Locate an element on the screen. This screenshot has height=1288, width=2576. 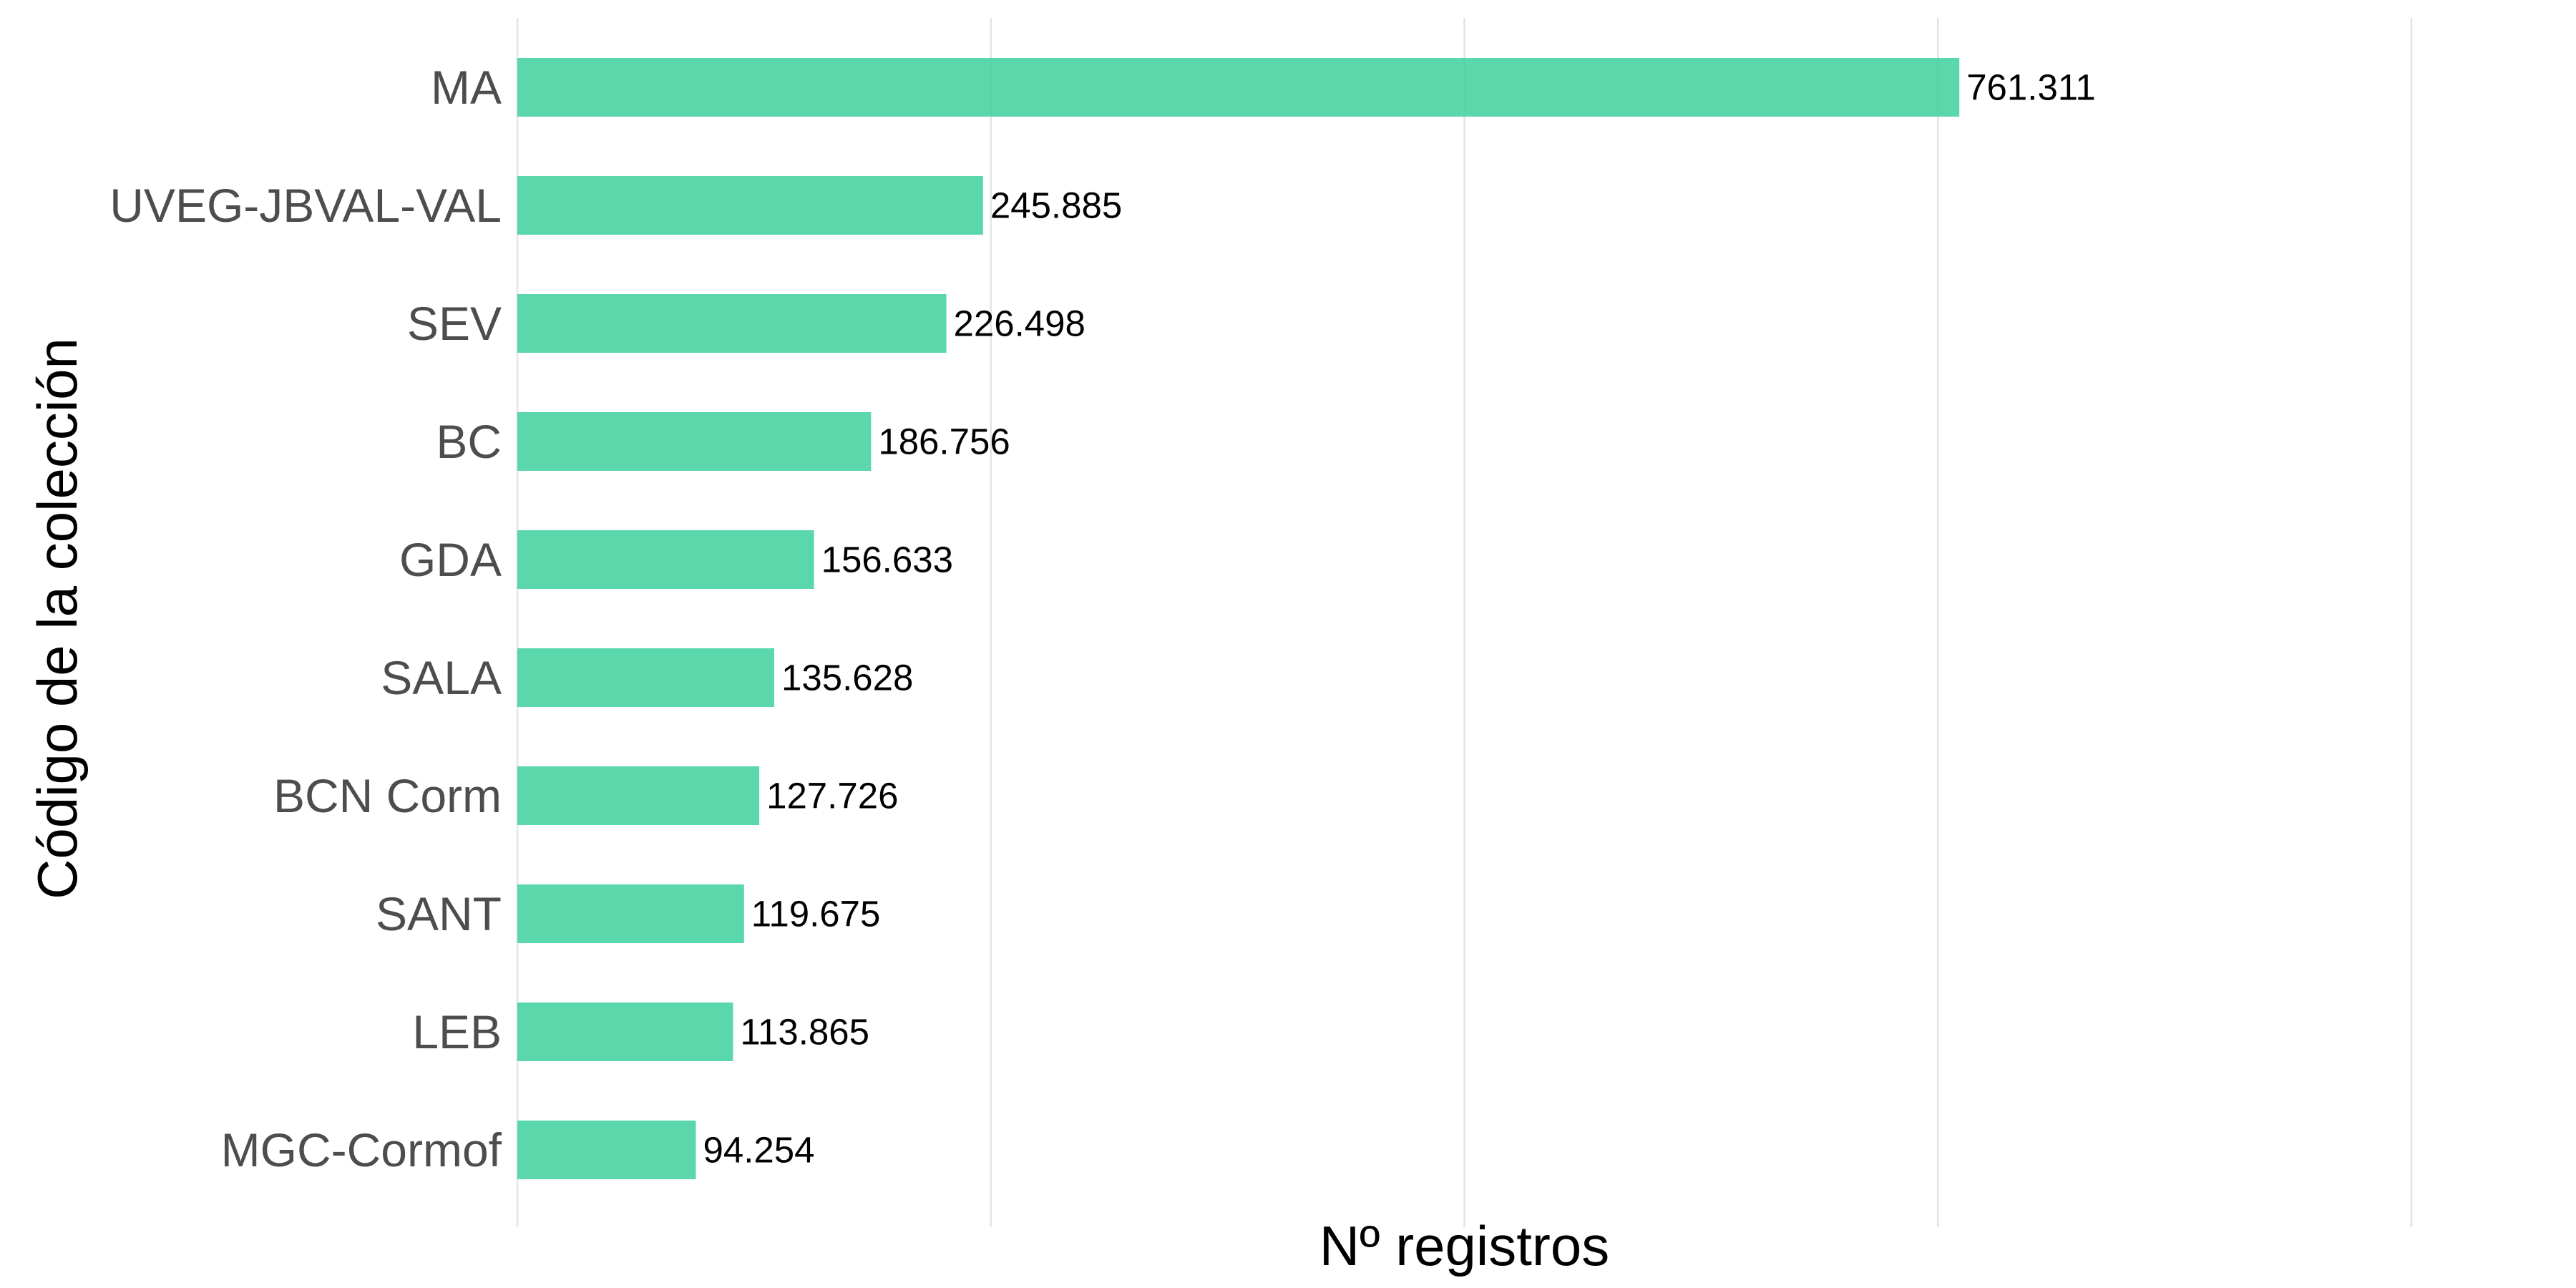
value-label-1: 245.885 is located at coordinates (1056, 205).